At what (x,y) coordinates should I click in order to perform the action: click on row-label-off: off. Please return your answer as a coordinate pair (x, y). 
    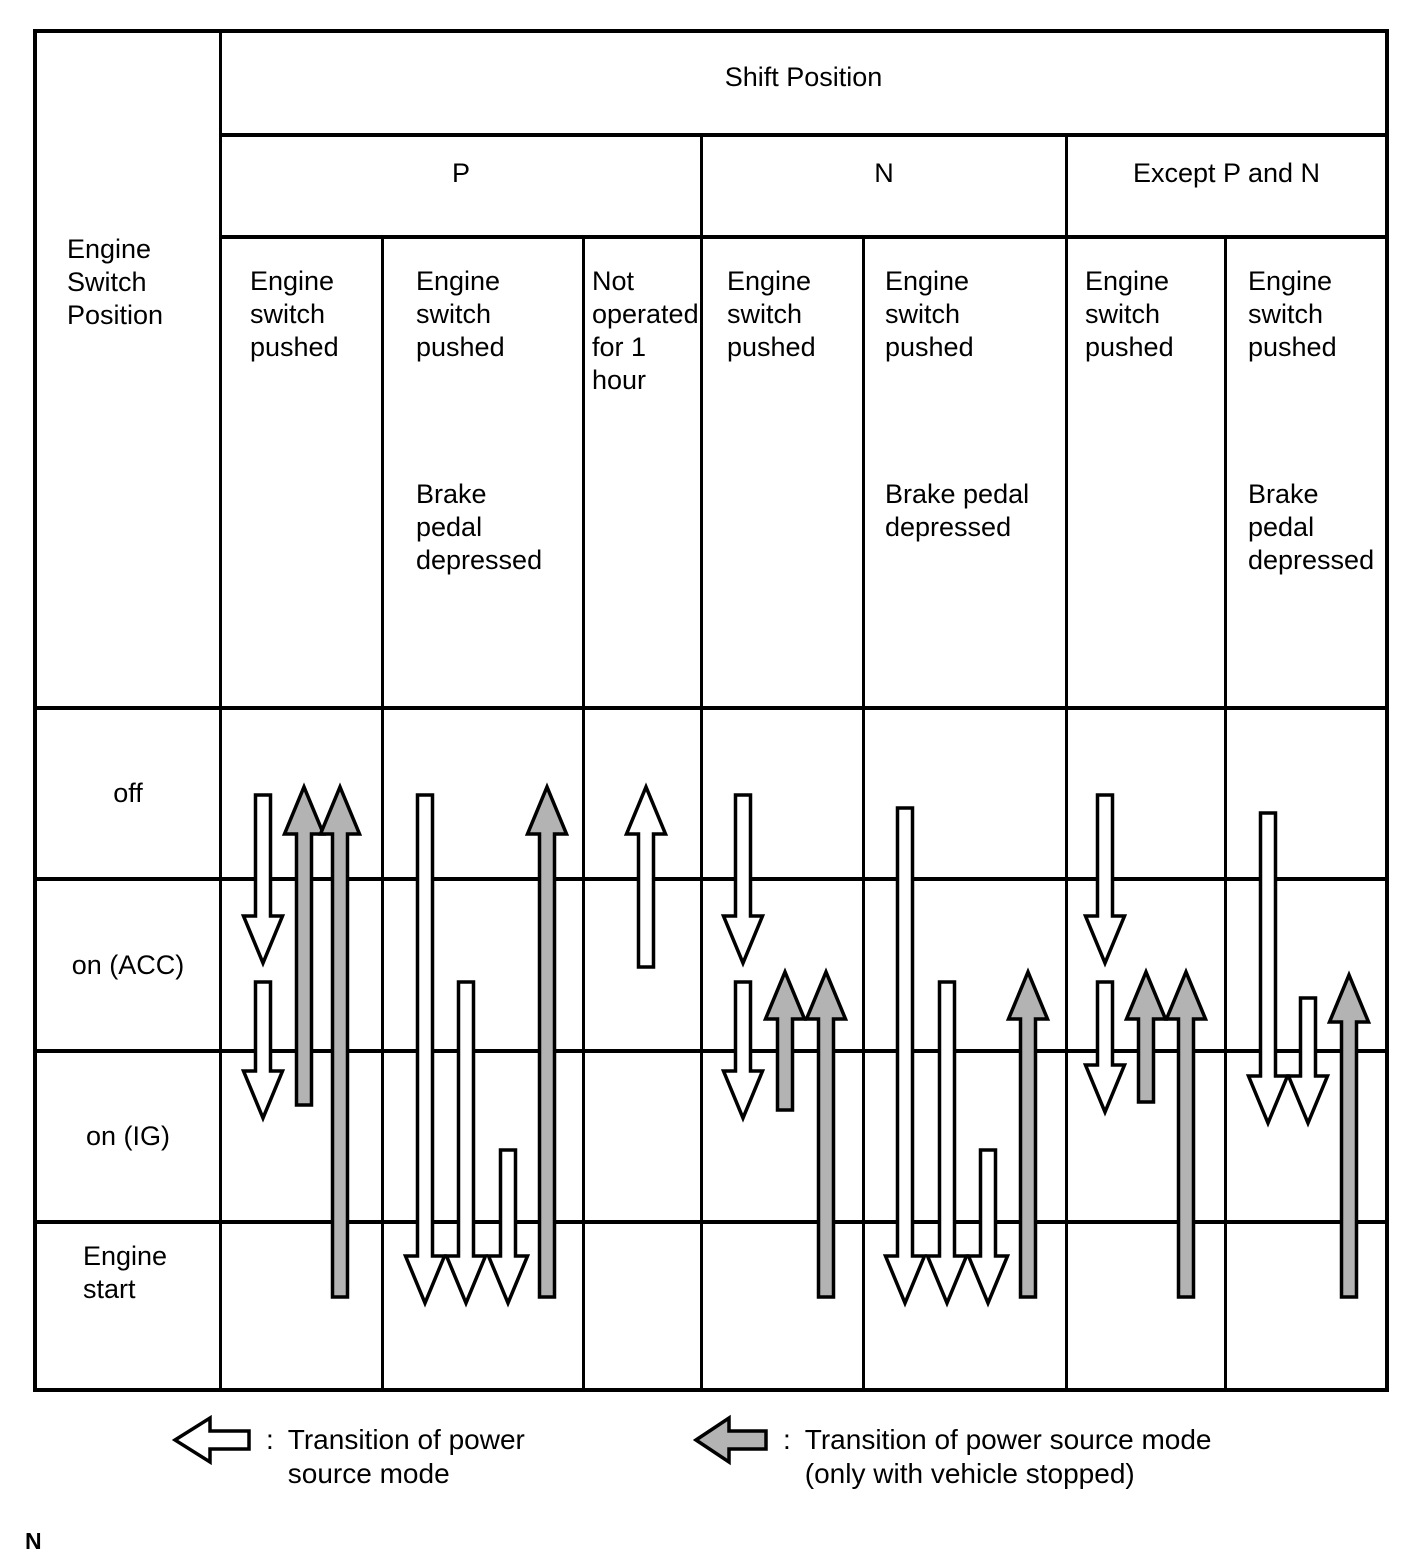
    Looking at the image, I should click on (129, 795).